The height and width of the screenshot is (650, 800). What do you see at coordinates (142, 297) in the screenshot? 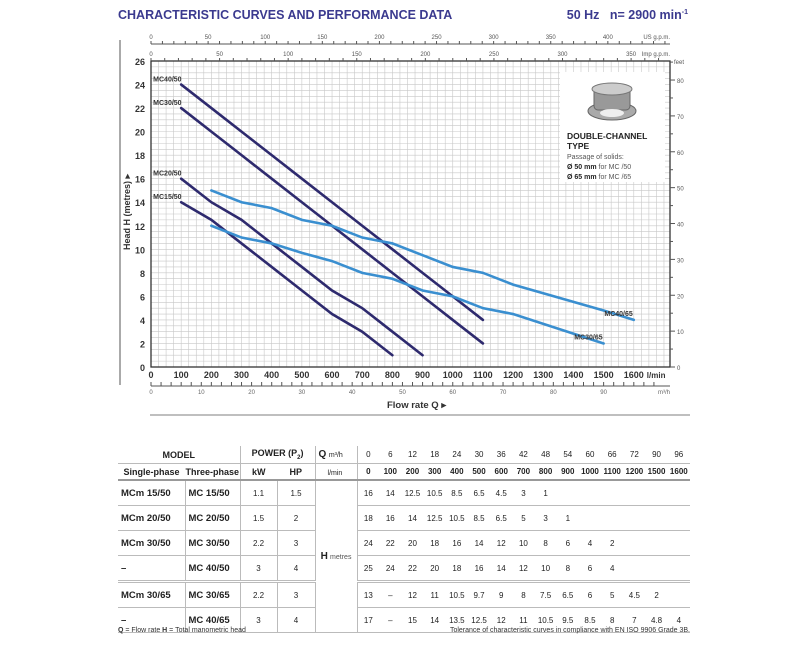
I see `y-tick-label: 6` at bounding box center [142, 297].